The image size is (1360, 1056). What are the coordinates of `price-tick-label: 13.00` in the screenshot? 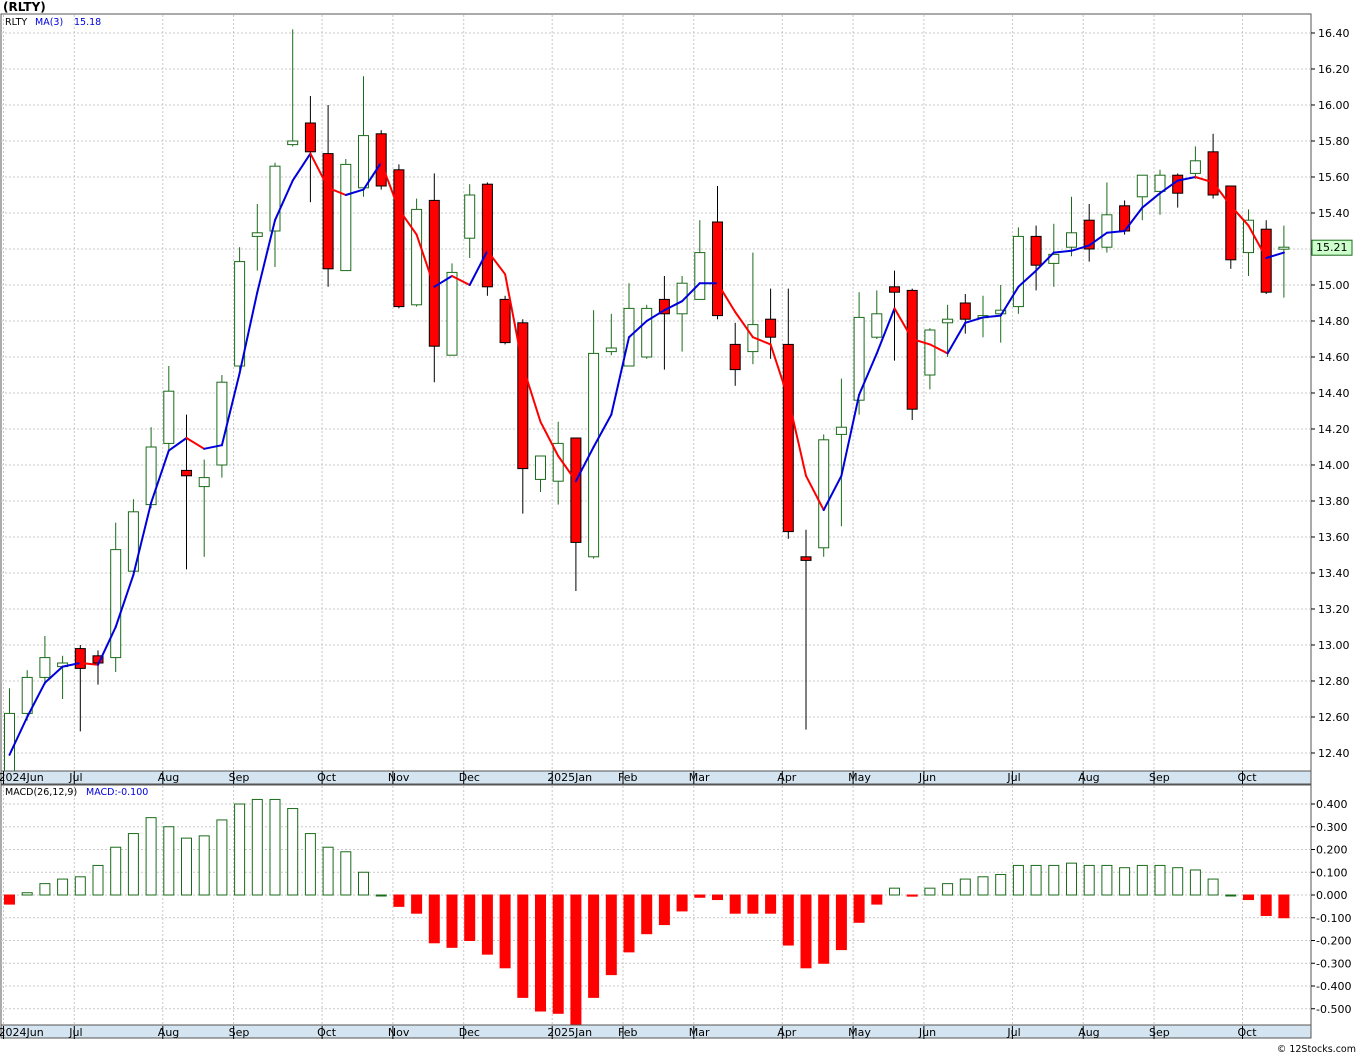 It's located at (1334, 645).